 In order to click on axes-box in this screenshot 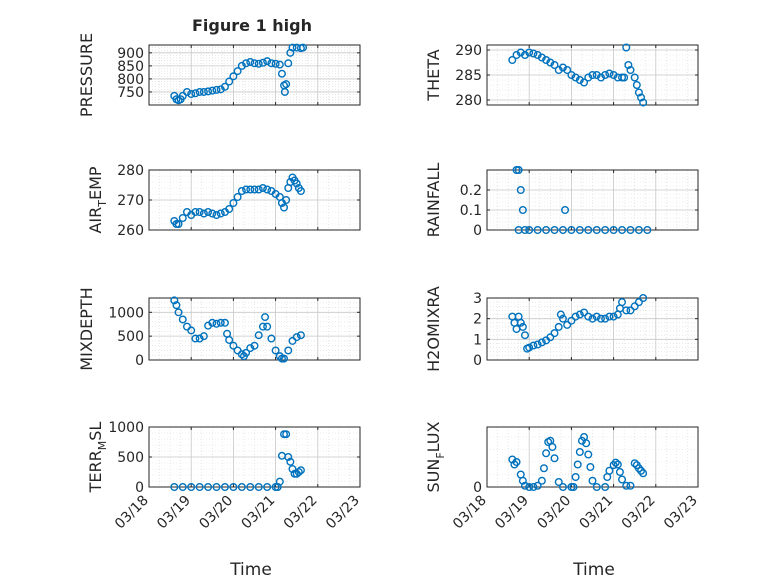, I will do `click(254, 75)`.